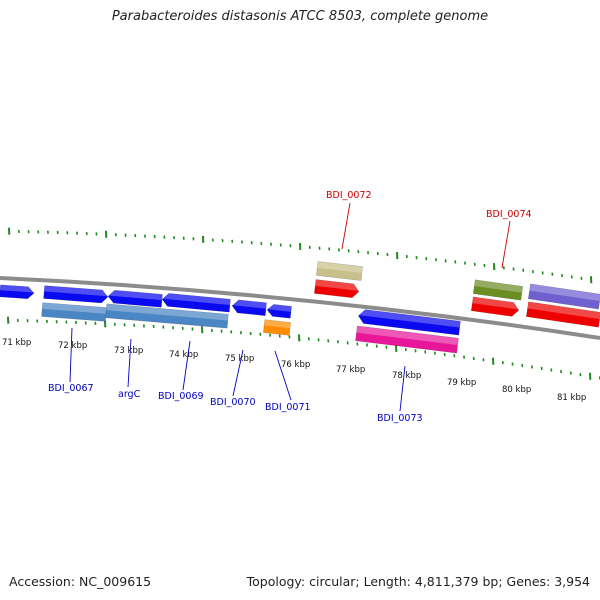  Describe the element at coordinates (516, 390) in the screenshot. I see `scale-label: 80 kbp` at that location.